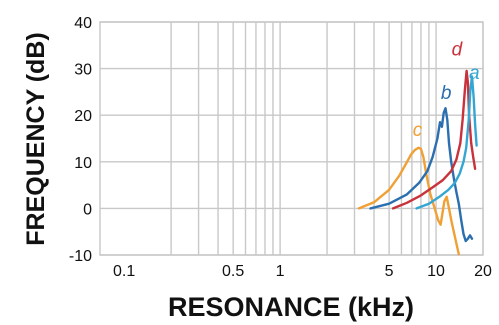 Image resolution: width=499 pixels, height=325 pixels. What do you see at coordinates (83, 163) in the screenshot?
I see `y-tick-label: 10` at bounding box center [83, 163].